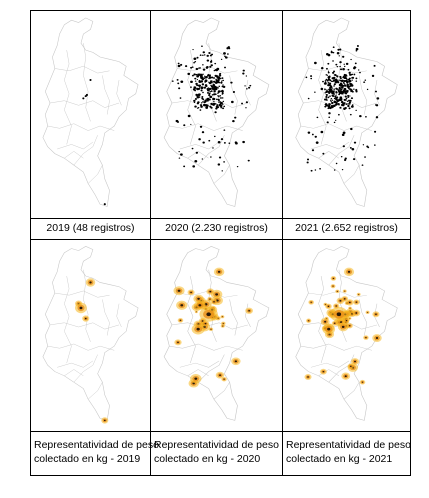 The image size is (429, 498). What do you see at coordinates (87, 459) in the screenshot?
I see `weight-caption-2019-line2: colectado en kg - 2019` at bounding box center [87, 459].